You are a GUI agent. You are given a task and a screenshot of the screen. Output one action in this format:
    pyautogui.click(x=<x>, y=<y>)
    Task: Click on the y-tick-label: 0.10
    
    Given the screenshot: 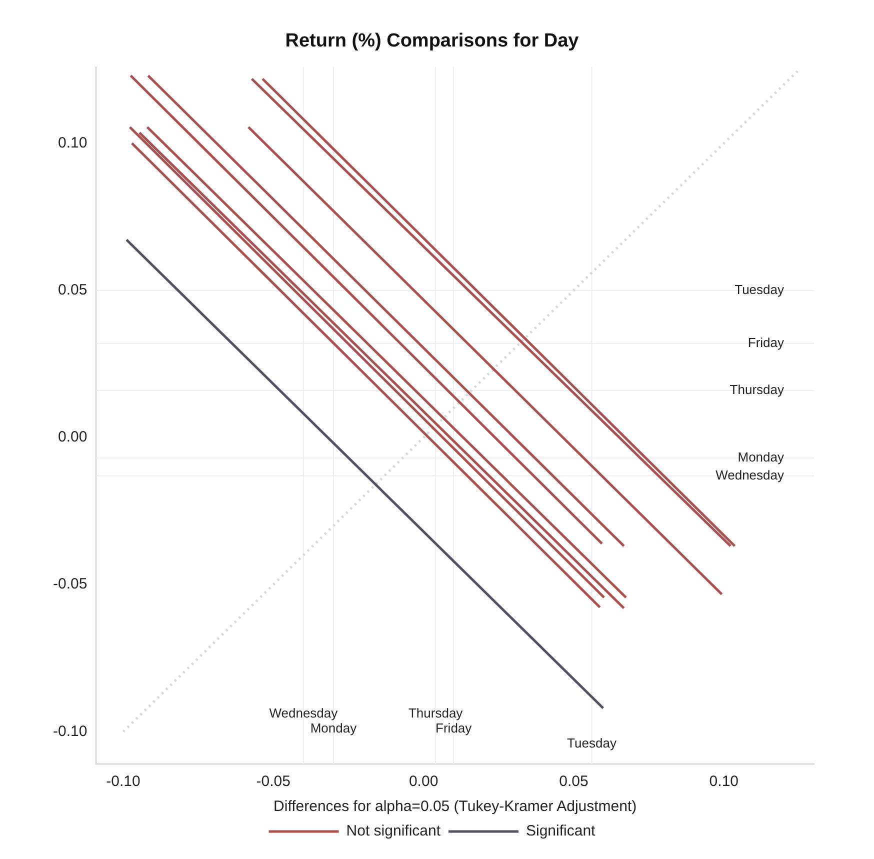 What is the action you would take?
    pyautogui.click(x=73, y=143)
    